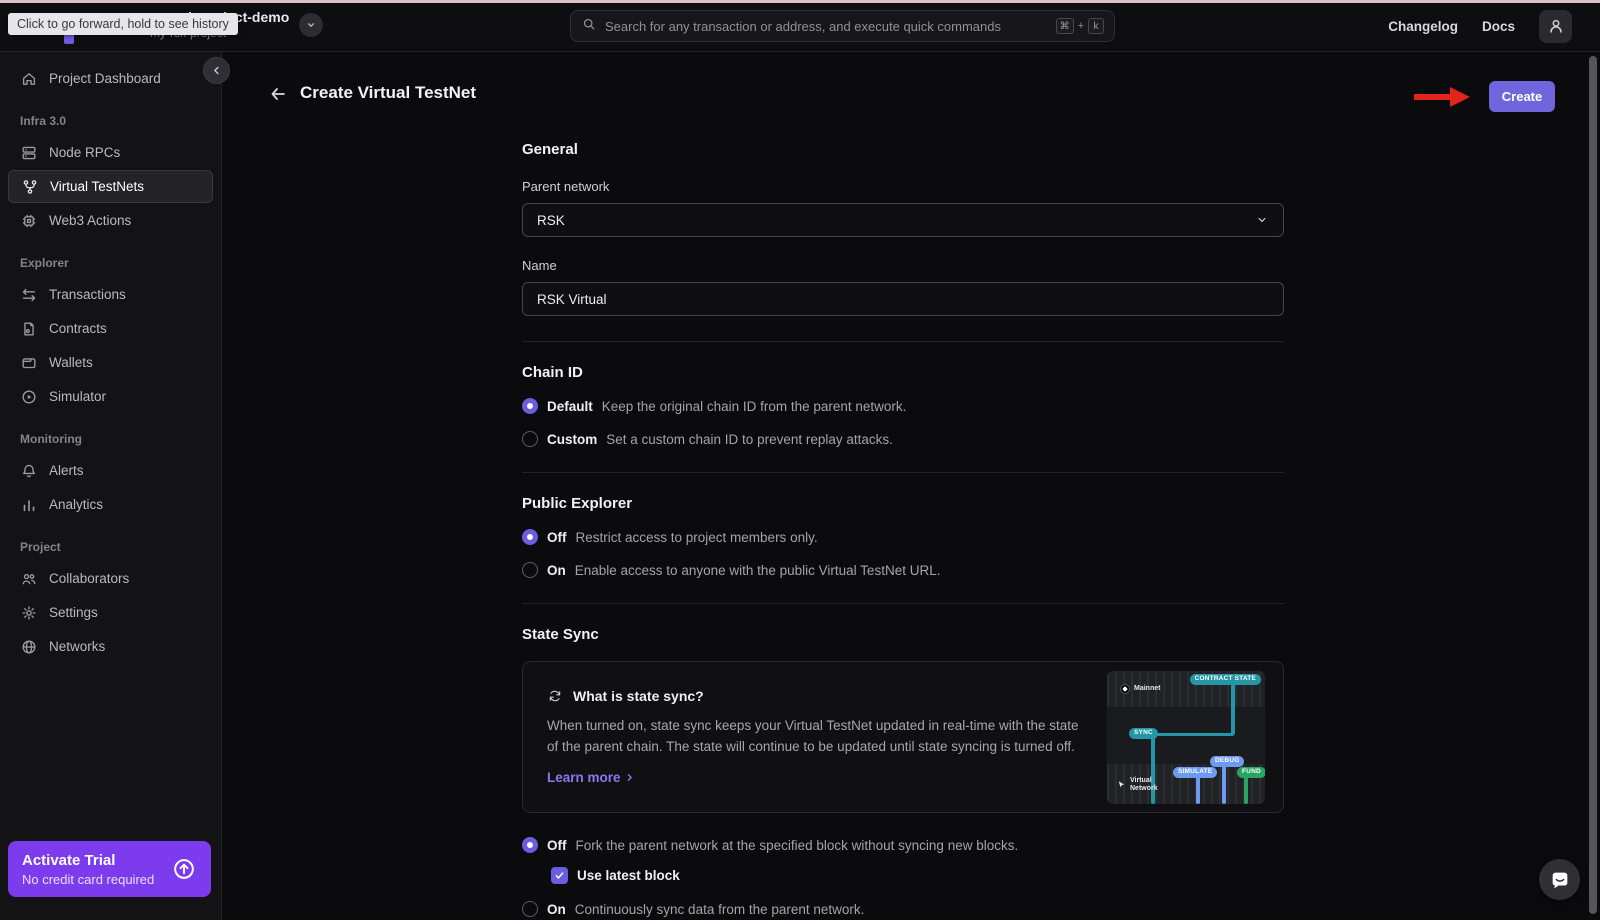  Describe the element at coordinates (1198, 789) in the screenshot. I see `diagram-line-simulate` at that location.